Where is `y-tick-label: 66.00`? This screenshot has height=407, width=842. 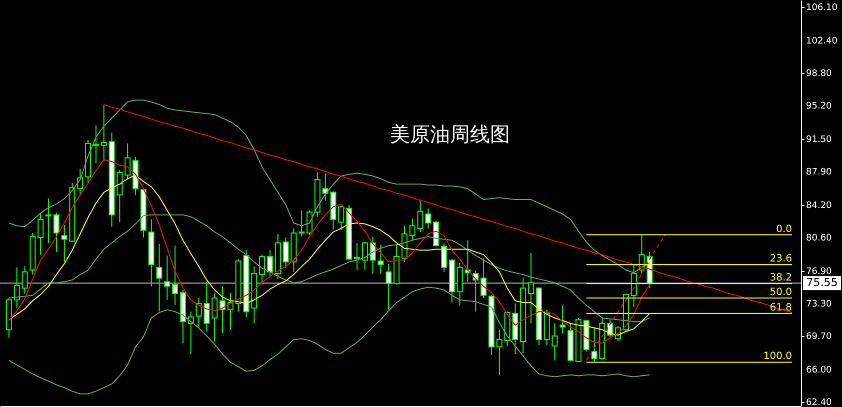 y-tick-label: 66.00 is located at coordinates (819, 370).